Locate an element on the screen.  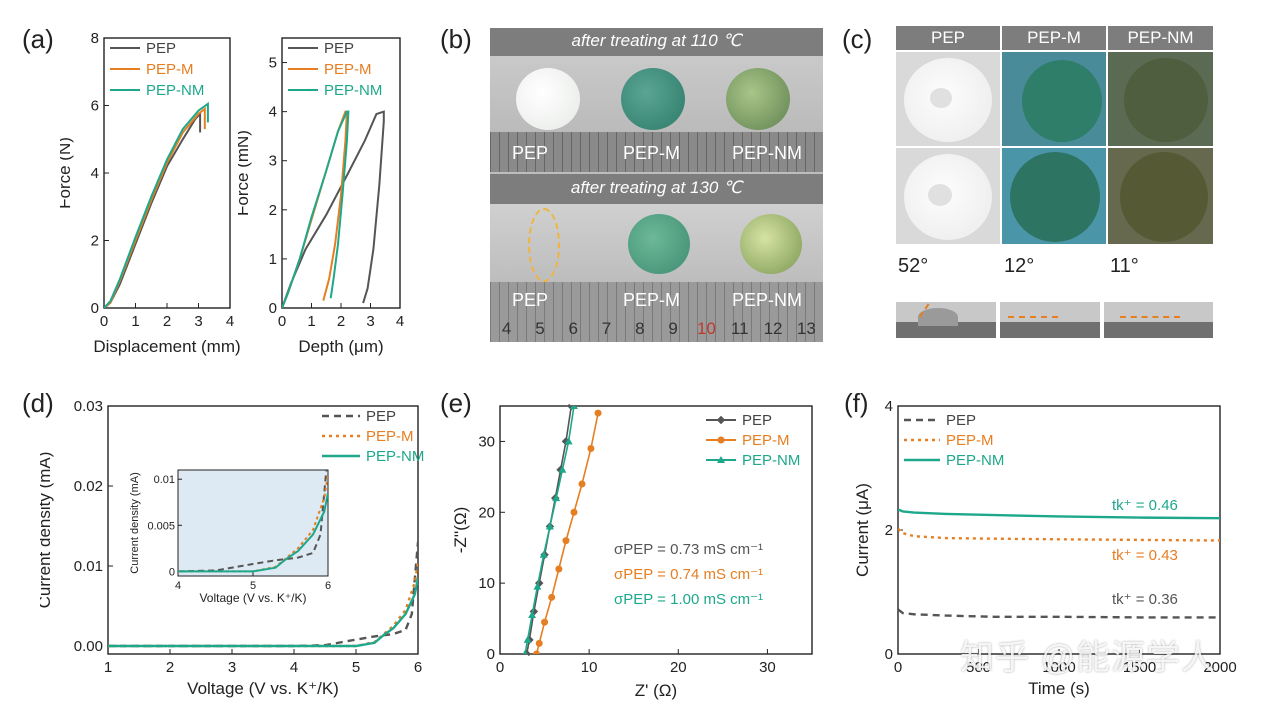
inset-y-tick-label: 0.01 is located at coordinates (164, 480).